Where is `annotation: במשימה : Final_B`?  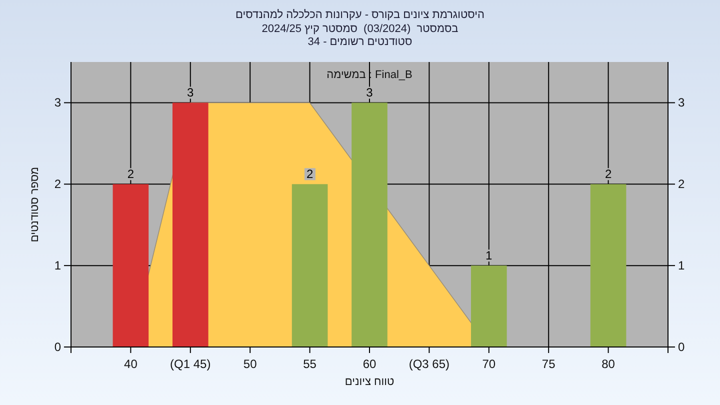 annotation: במשימה : Final_B is located at coordinates (369, 75).